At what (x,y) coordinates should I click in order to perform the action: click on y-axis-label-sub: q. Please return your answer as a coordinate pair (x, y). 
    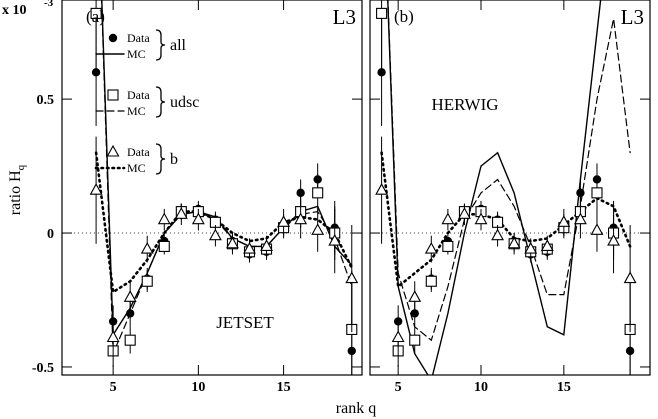
    Looking at the image, I should click on (21, 167).